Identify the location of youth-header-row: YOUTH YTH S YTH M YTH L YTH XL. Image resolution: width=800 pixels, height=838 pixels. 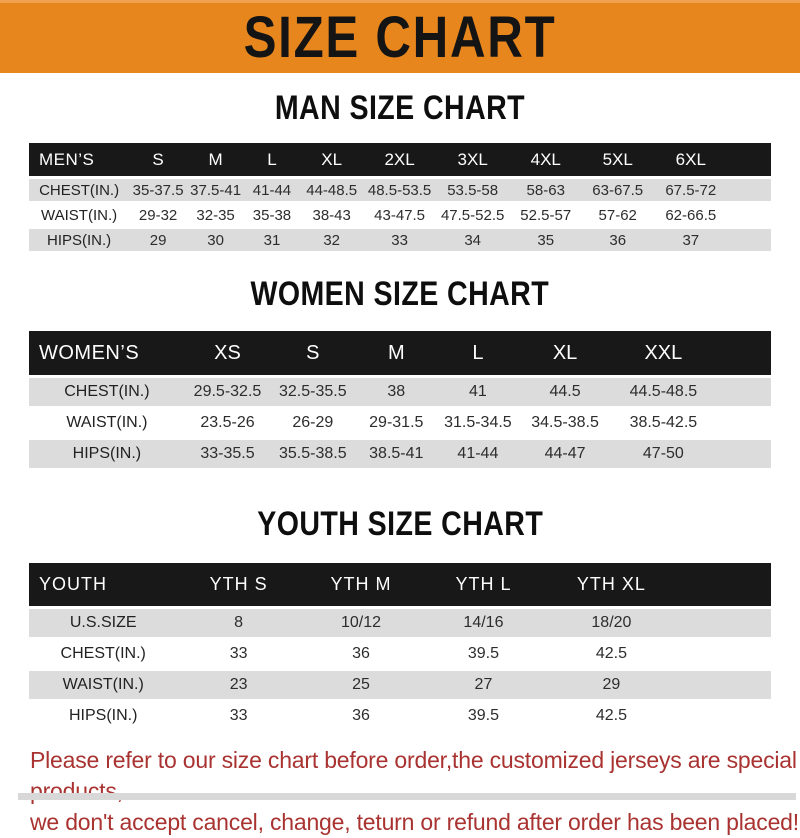
(400, 584).